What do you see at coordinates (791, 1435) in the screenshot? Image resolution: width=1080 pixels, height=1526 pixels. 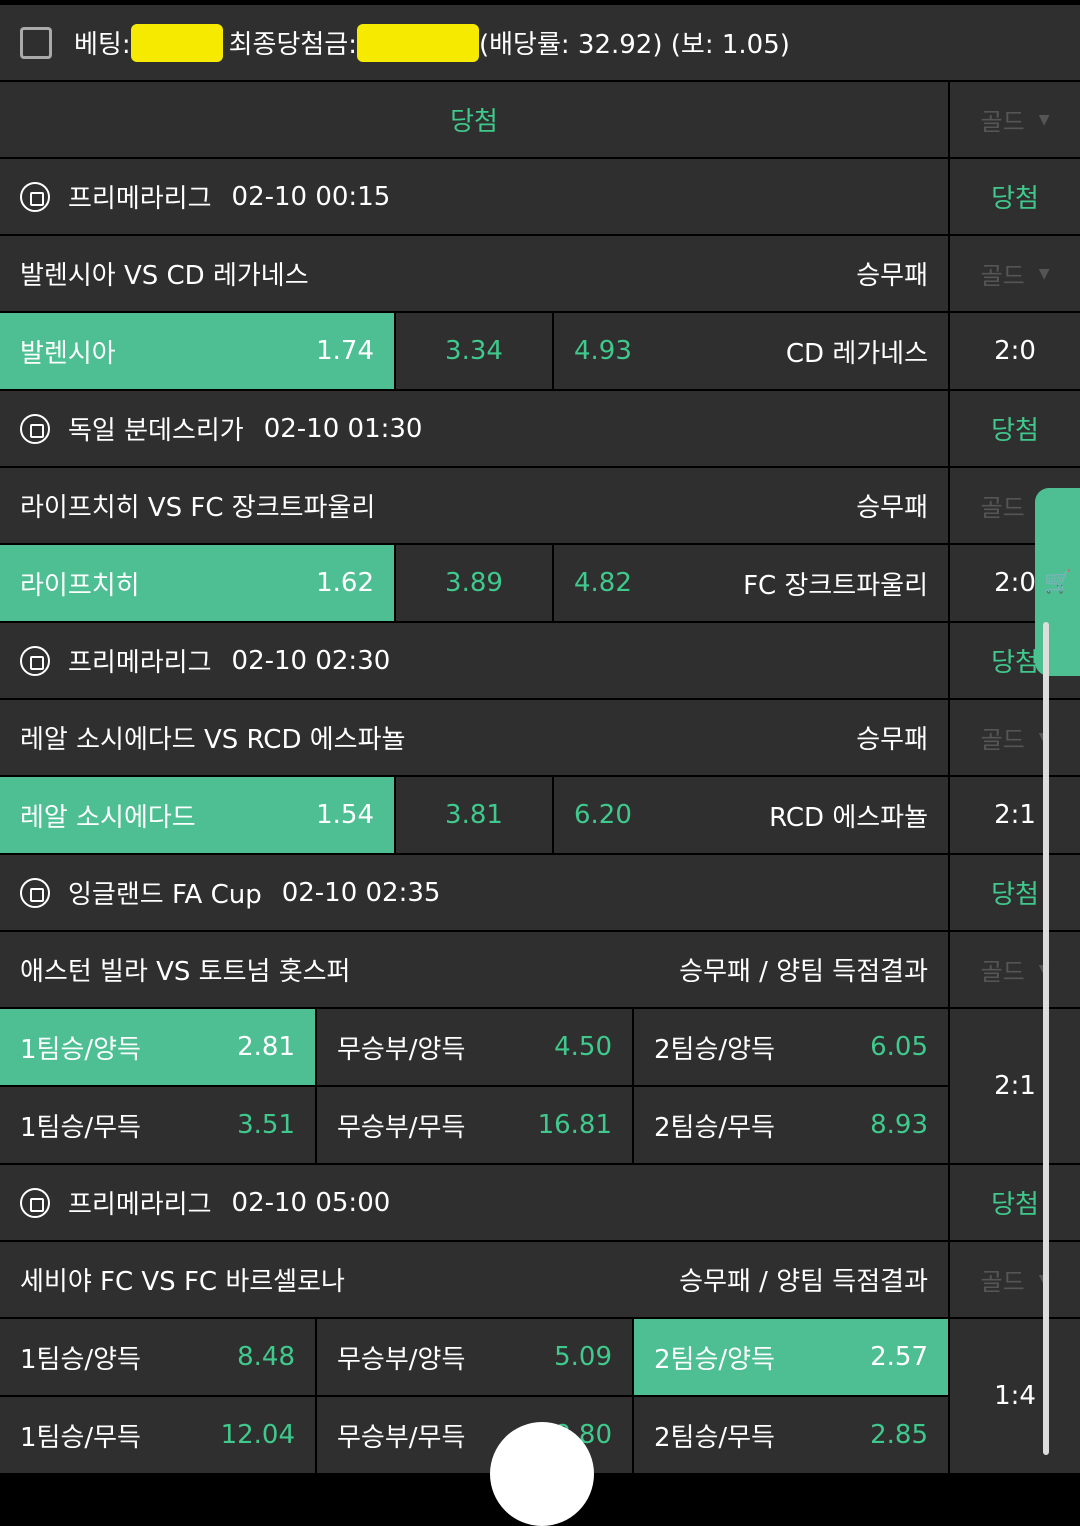 I see `bet-option: 2팀승/무득 2.85` at bounding box center [791, 1435].